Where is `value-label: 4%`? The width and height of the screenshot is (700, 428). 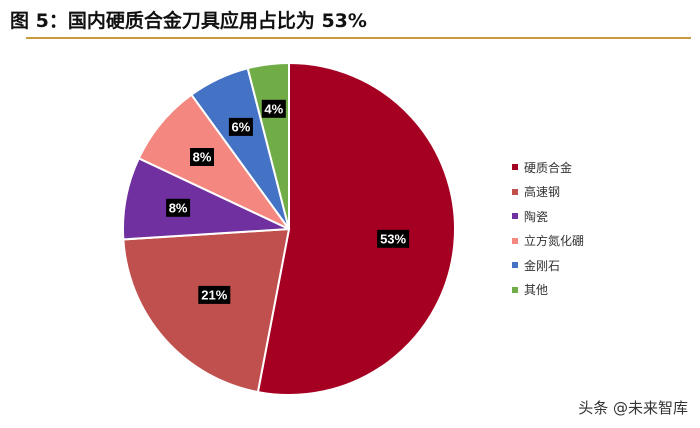
value-label: 4% is located at coordinates (273, 108).